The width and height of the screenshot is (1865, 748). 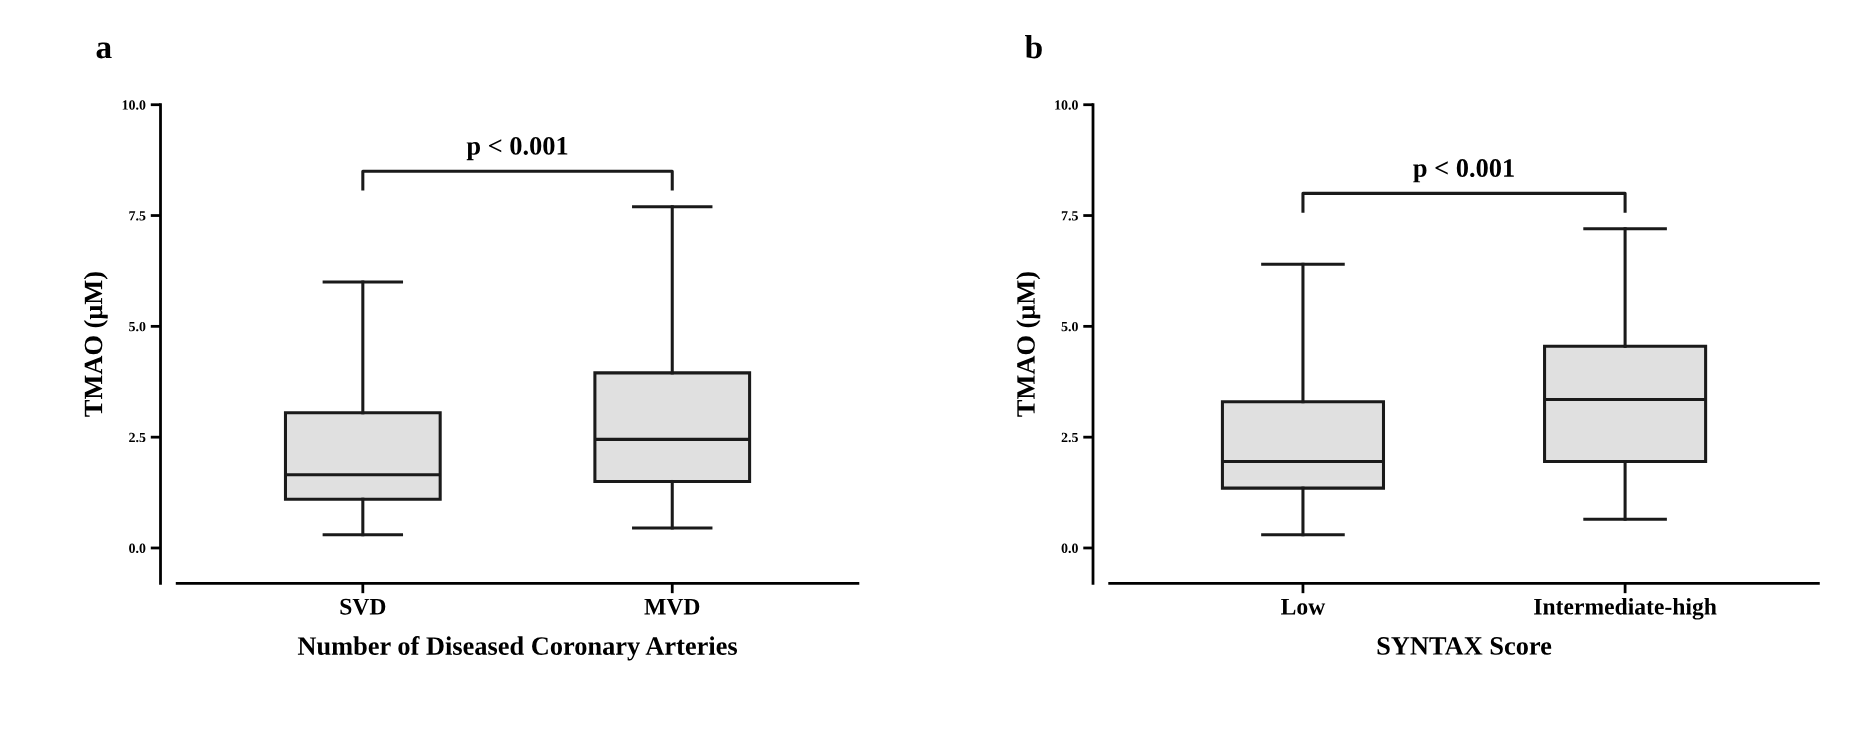 I want to click on x-axis-title: SYNTAX Score, so click(x=1464, y=646).